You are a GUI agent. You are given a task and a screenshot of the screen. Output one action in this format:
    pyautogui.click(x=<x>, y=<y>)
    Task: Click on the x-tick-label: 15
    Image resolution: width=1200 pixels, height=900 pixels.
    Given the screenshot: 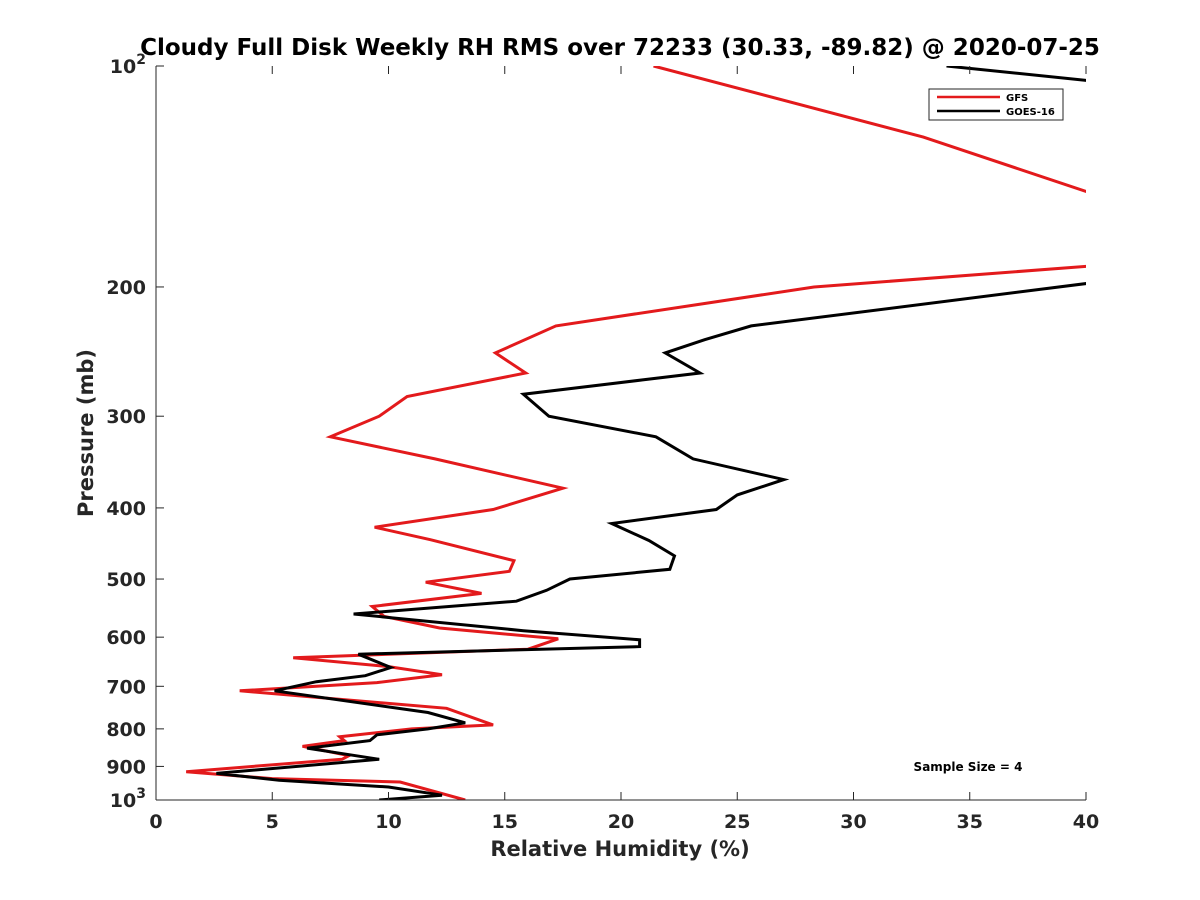 What is the action you would take?
    pyautogui.click(x=505, y=822)
    